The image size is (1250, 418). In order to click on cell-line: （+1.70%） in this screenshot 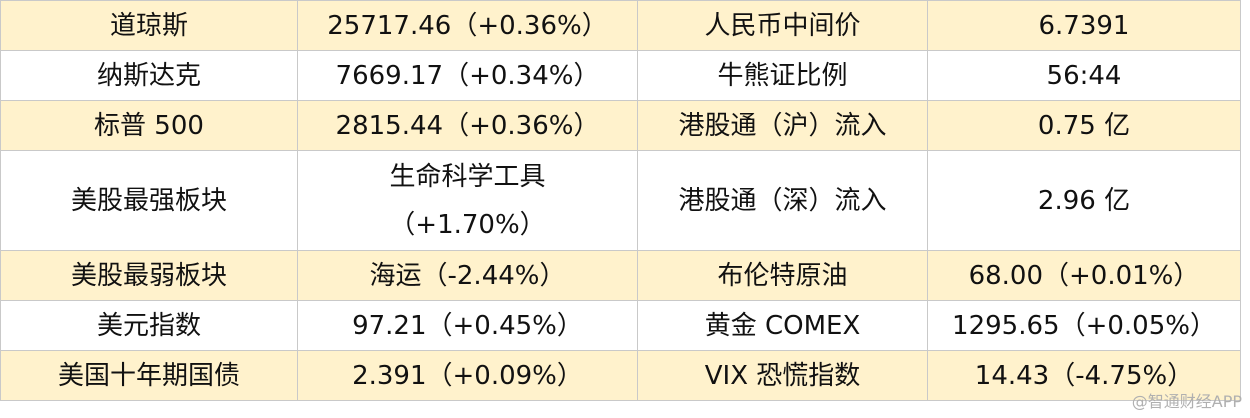, I will do `click(467, 224)`.